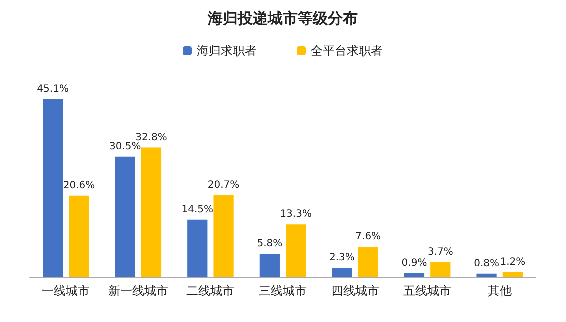 The height and width of the screenshot is (322, 566). Describe the element at coordinates (347, 51) in the screenshot. I see `legend-label: 全平台求职者` at that location.